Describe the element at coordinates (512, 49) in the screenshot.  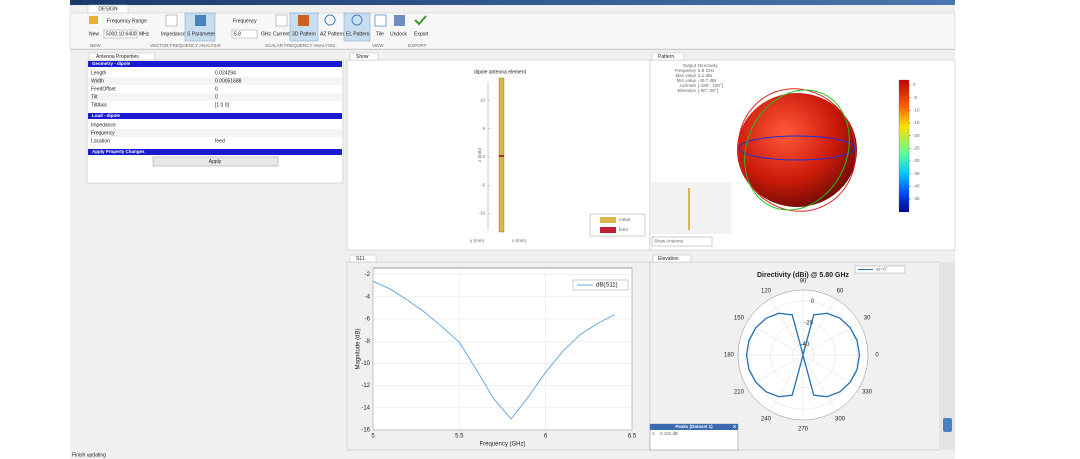
I see `divider` at that location.